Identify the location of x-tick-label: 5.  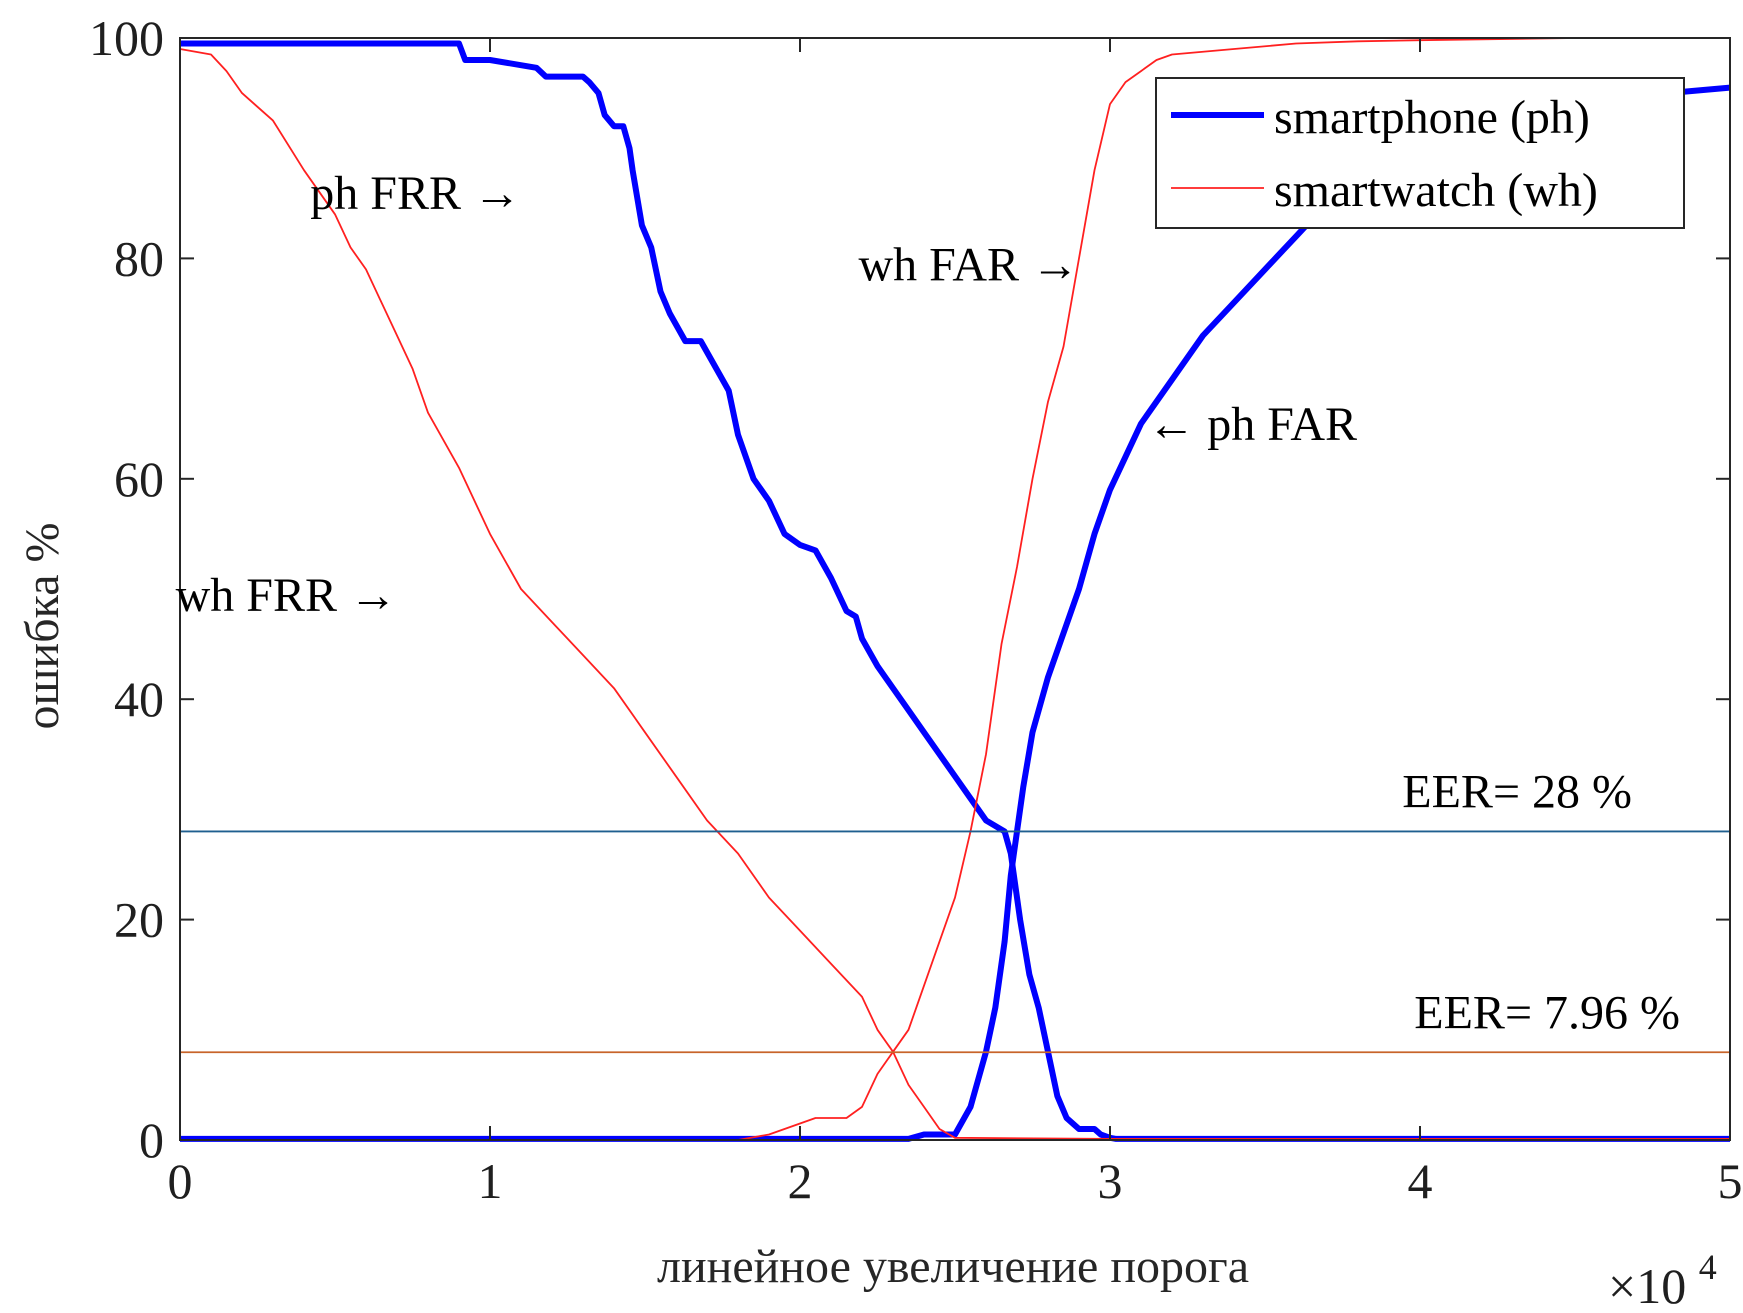
(1730, 1181).